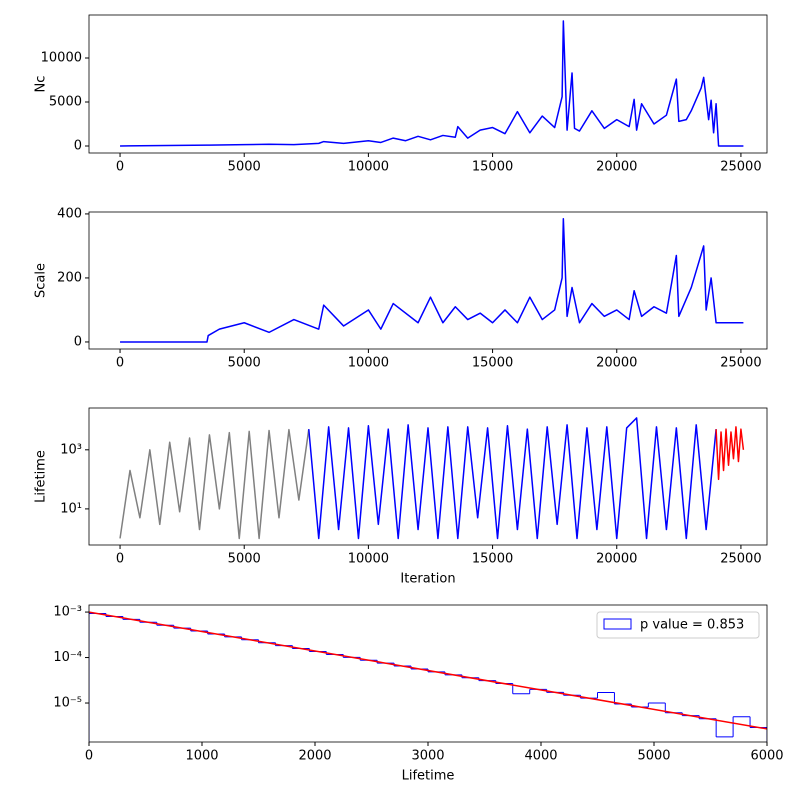 Image resolution: width=800 pixels, height=804 pixels. I want to click on x-tick-label: 2000, so click(314, 756).